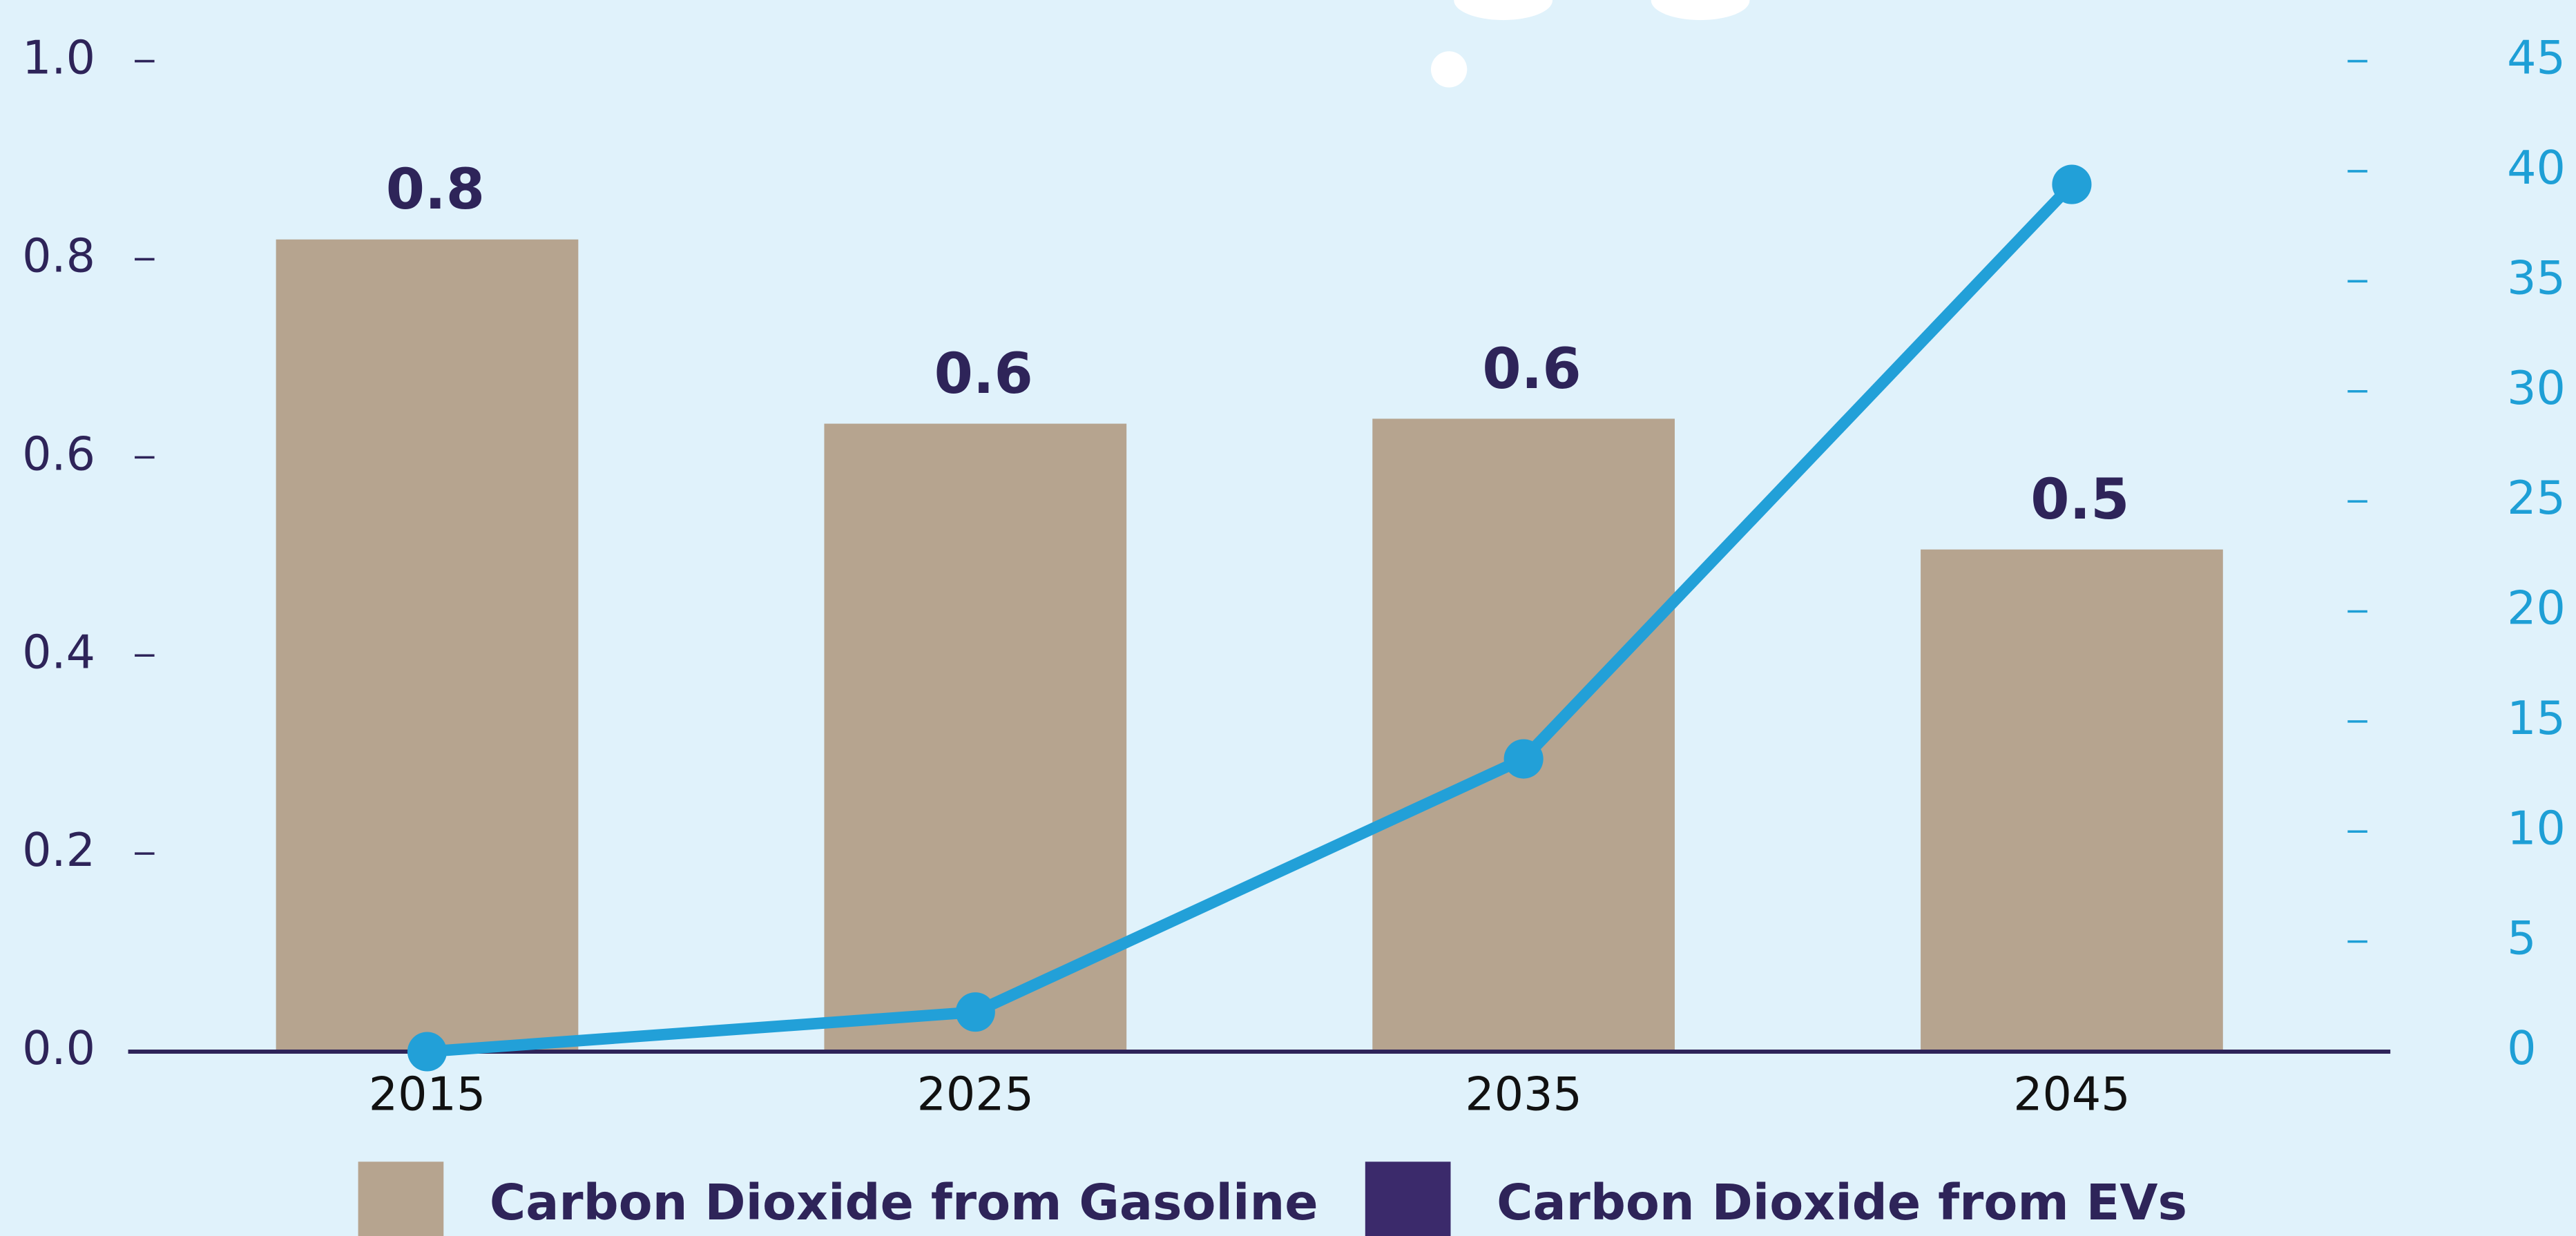 This screenshot has height=1236, width=2576. What do you see at coordinates (2536, 608) in the screenshot?
I see `y2-tick-label: 20` at bounding box center [2536, 608].